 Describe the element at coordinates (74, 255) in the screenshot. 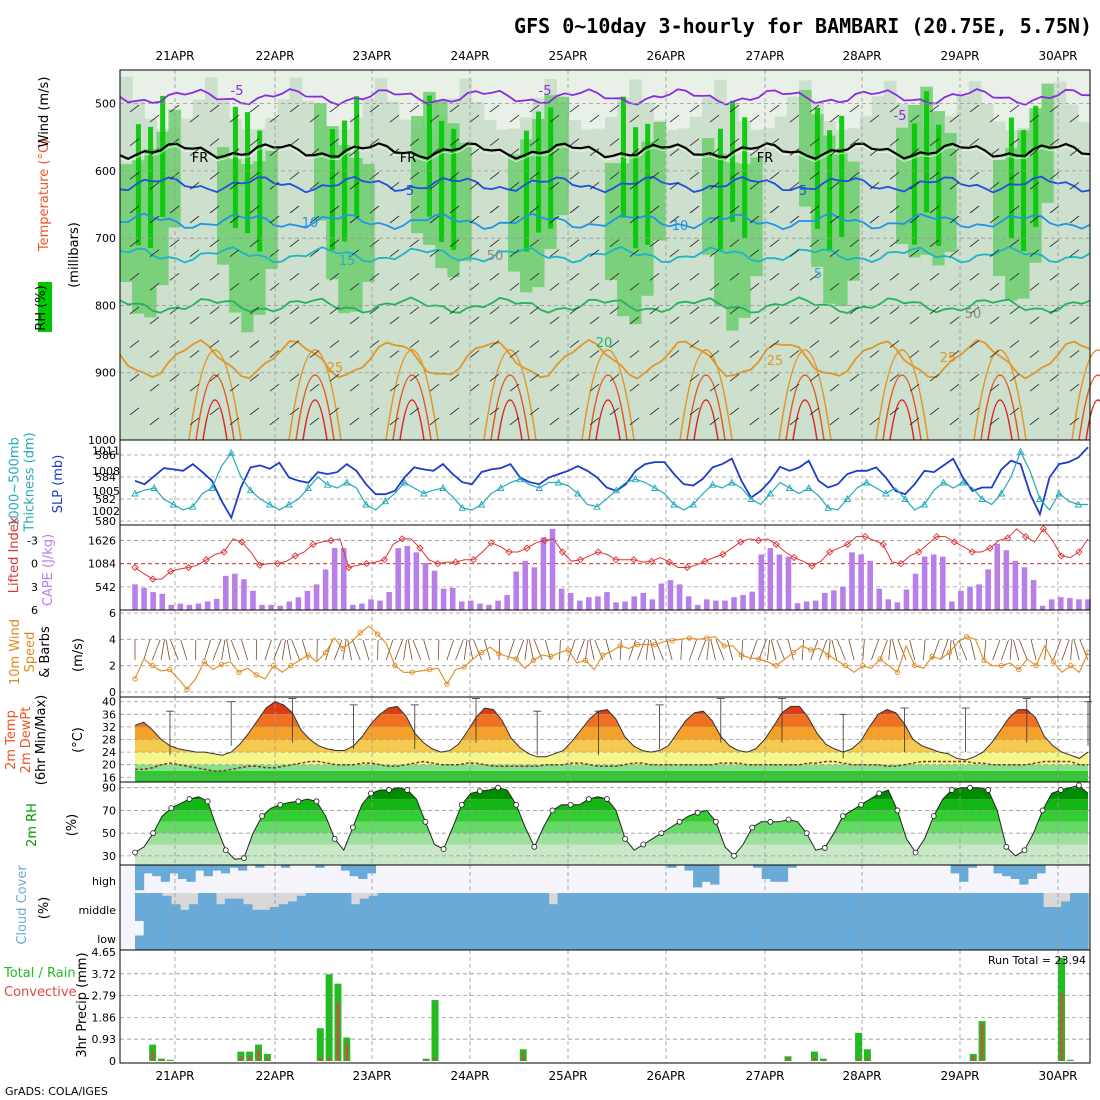

I see `millibars-label: (millibars)` at that location.